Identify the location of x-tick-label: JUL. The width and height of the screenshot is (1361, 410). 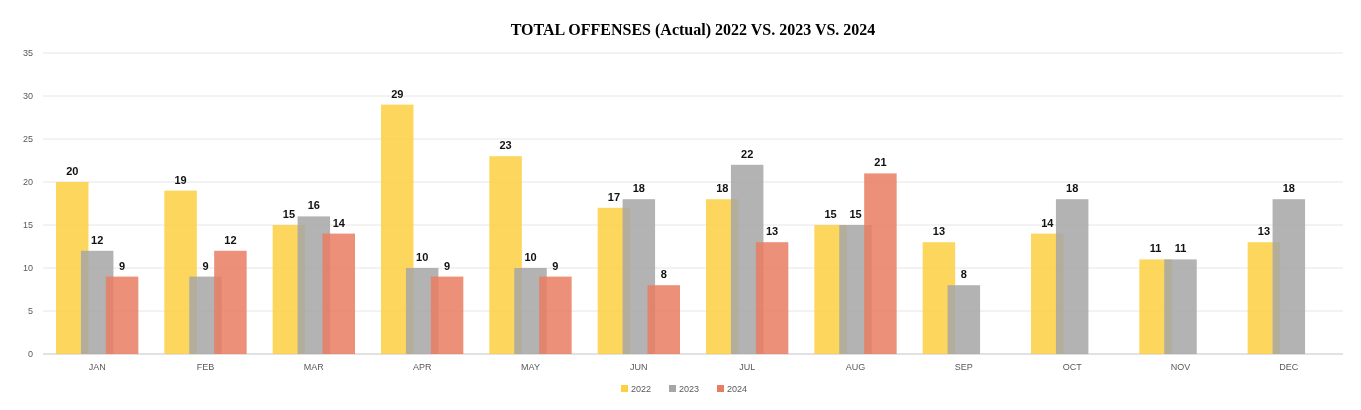
(747, 367).